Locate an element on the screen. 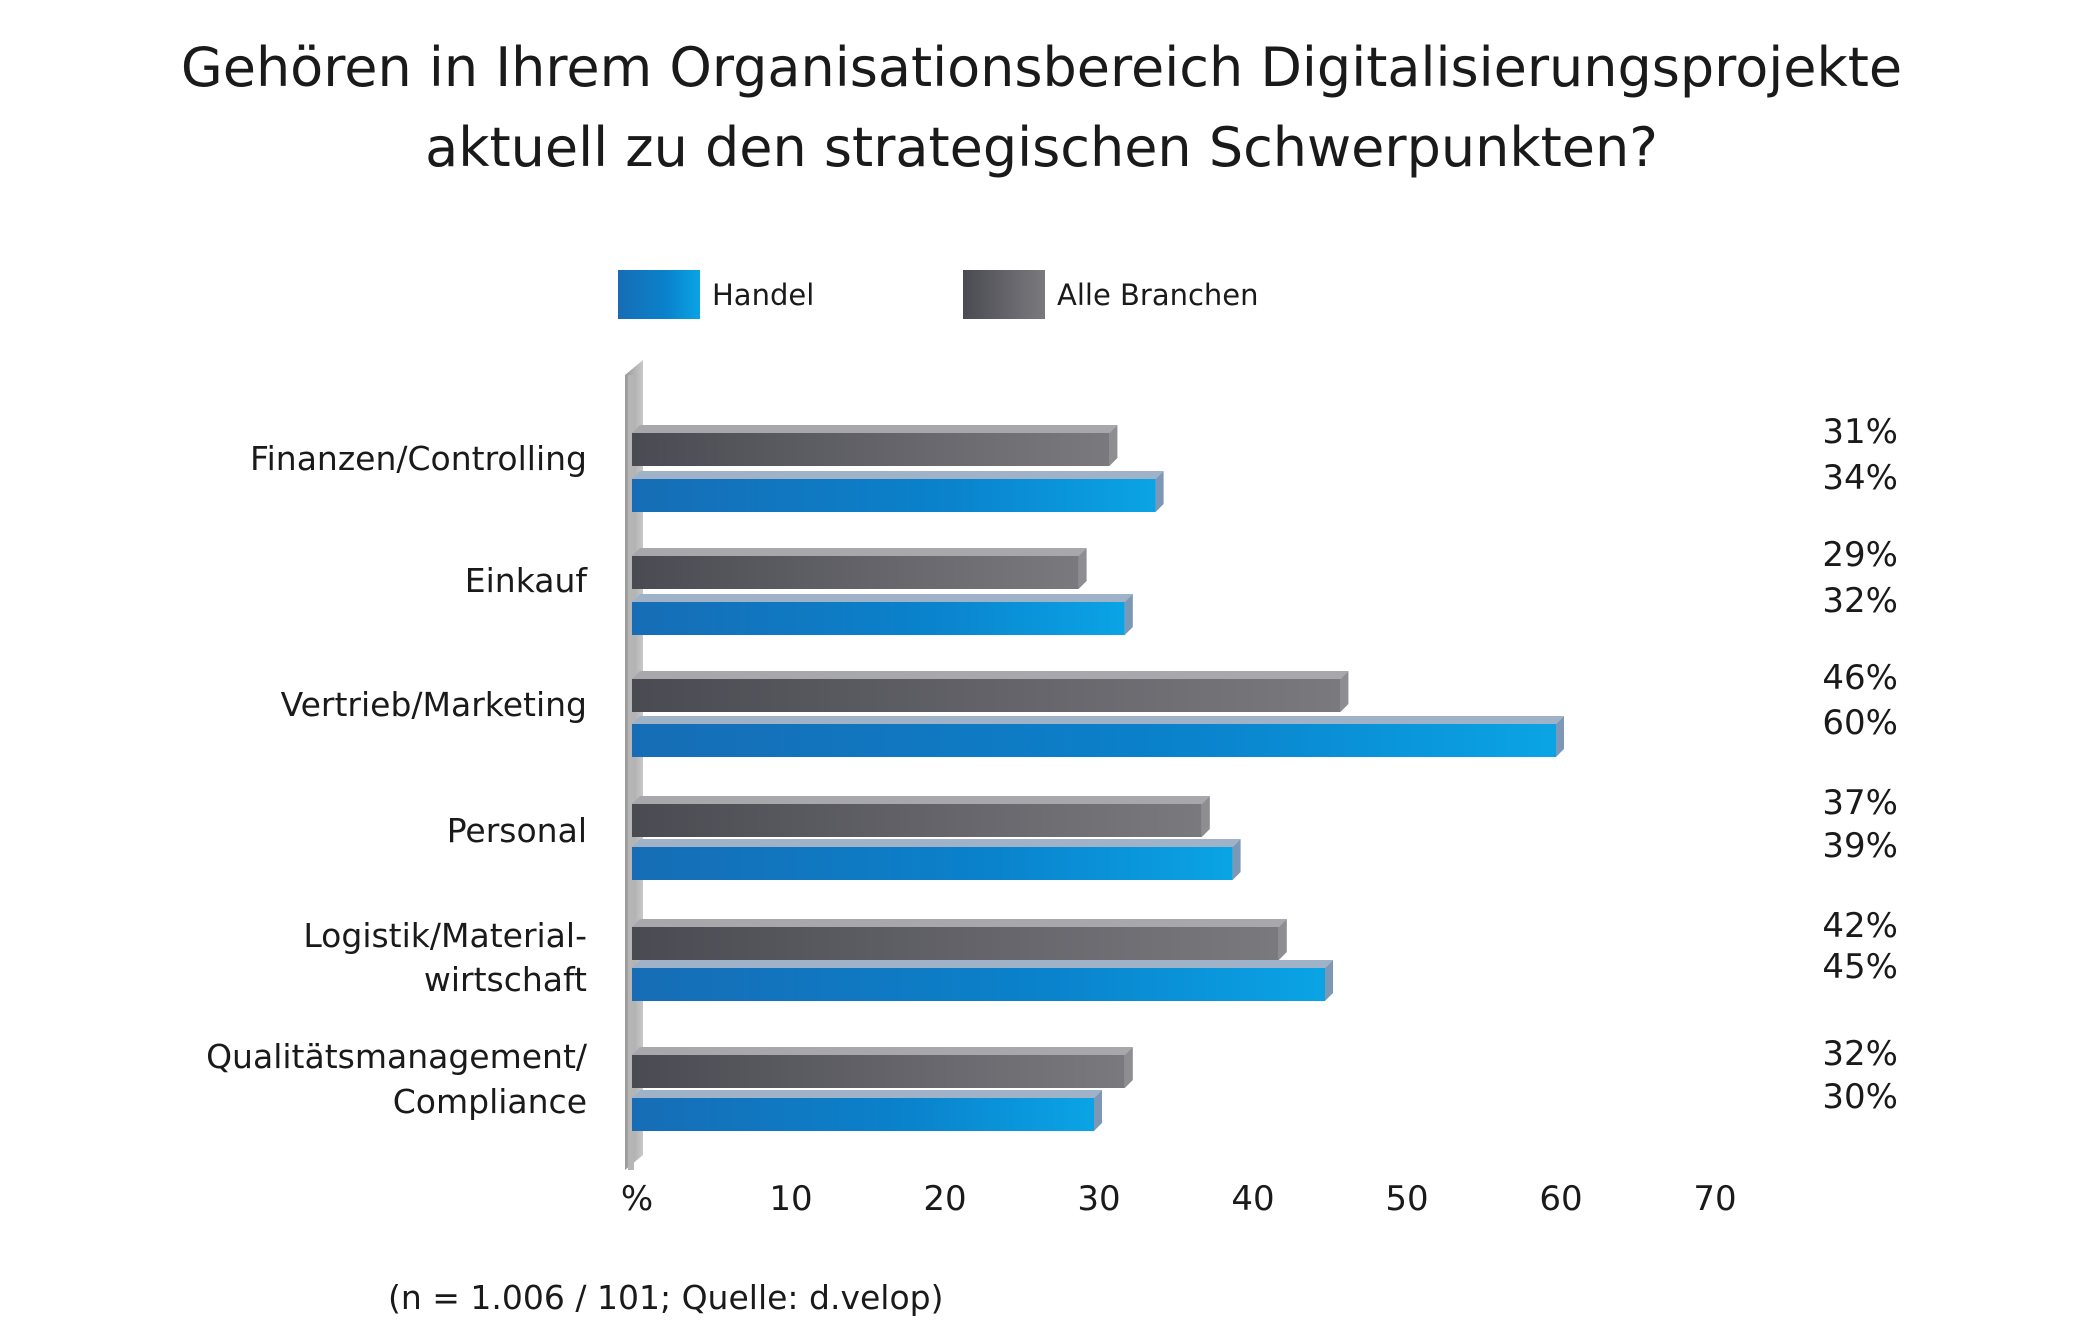 Image resolution: width=2083 pixels, height=1335 pixels. data-label: 39% is located at coordinates (1860, 846).